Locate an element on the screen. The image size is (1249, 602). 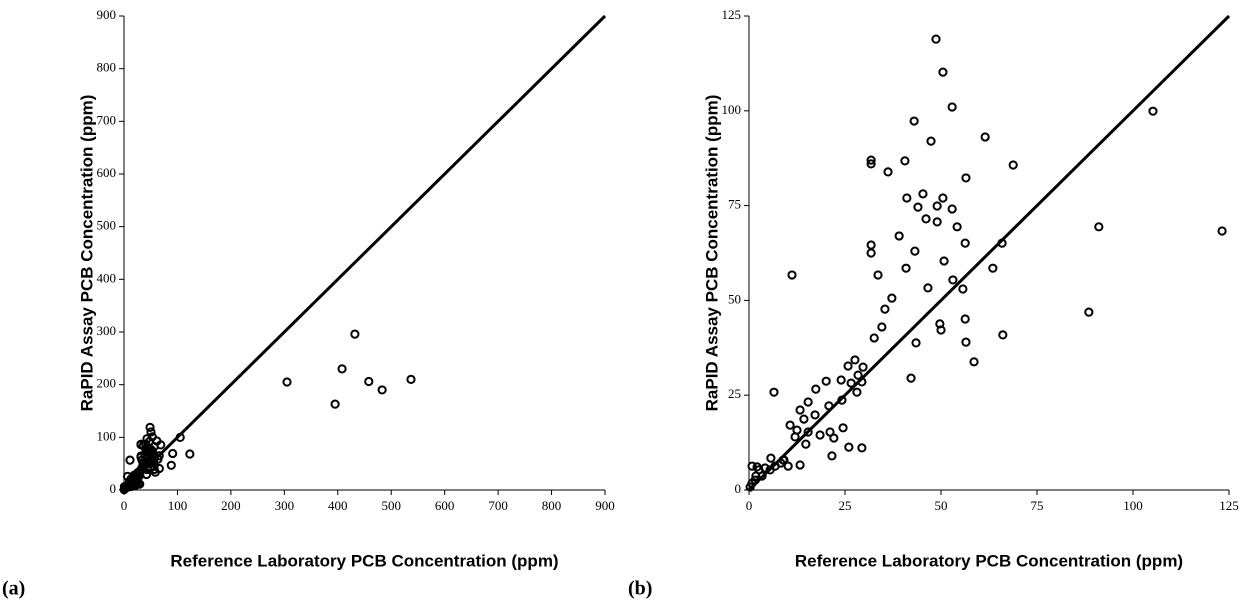
y-tick-label: 200 is located at coordinates (107, 383).